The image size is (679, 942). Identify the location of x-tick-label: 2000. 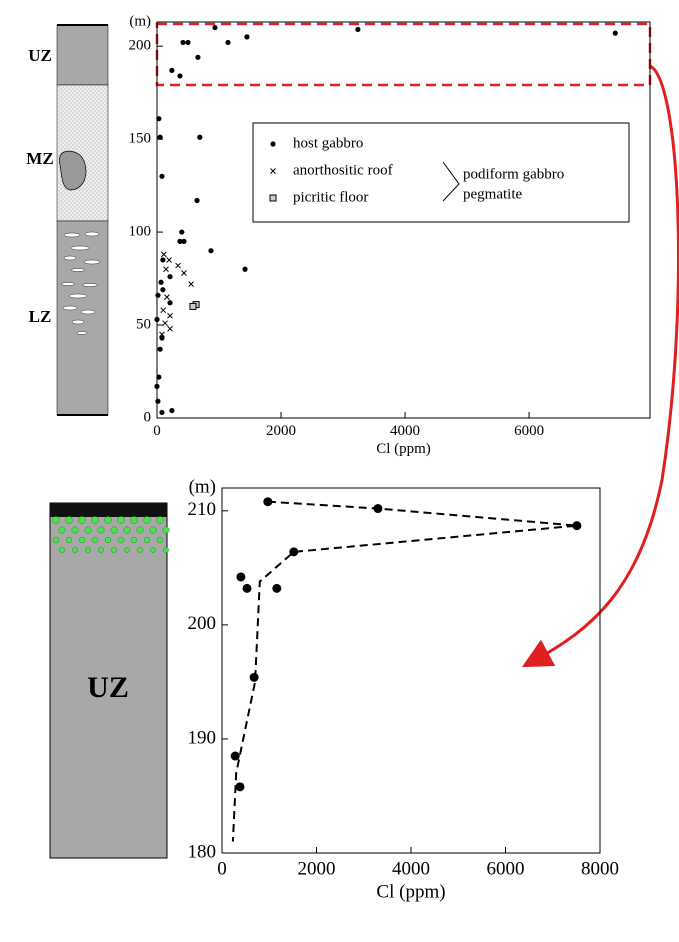
(317, 868).